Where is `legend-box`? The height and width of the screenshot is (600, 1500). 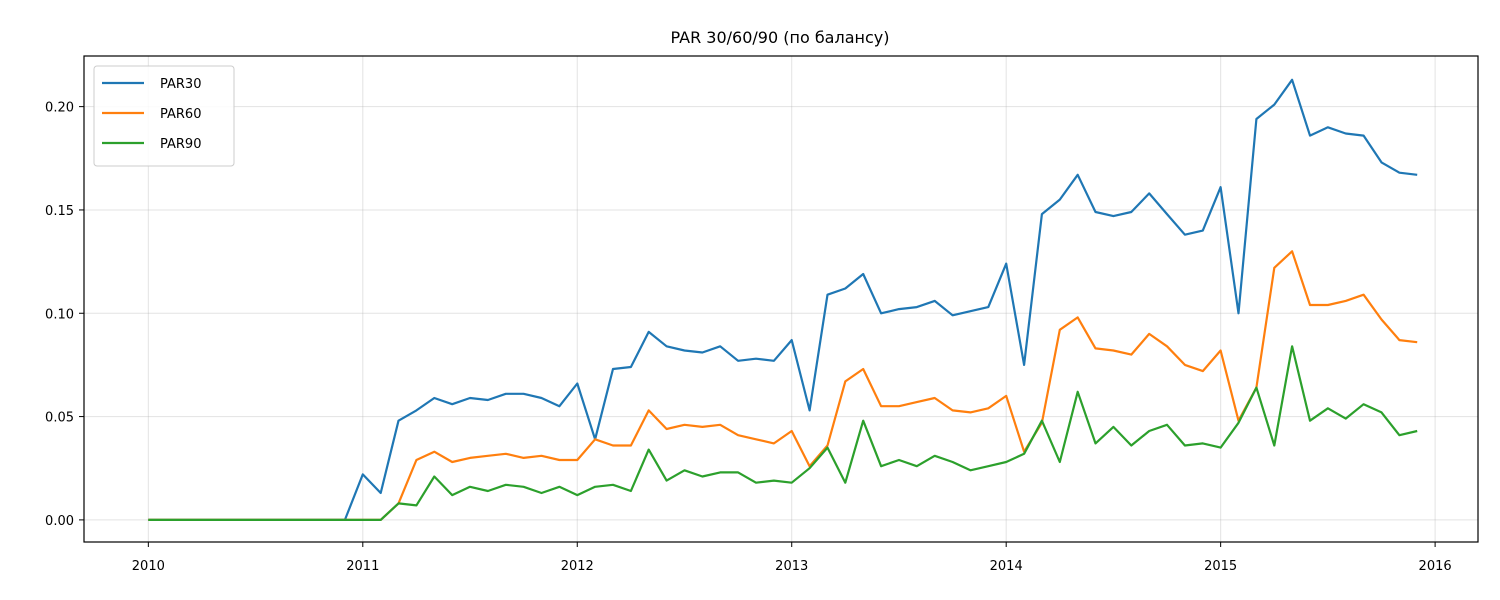 legend-box is located at coordinates (164, 116).